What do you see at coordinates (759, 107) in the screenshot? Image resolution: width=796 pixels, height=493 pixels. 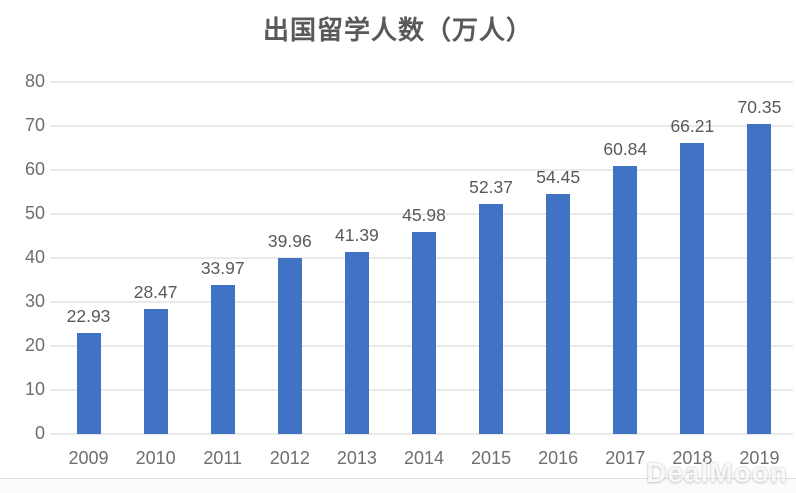 I see `bar-value-label: 70.35` at bounding box center [759, 107].